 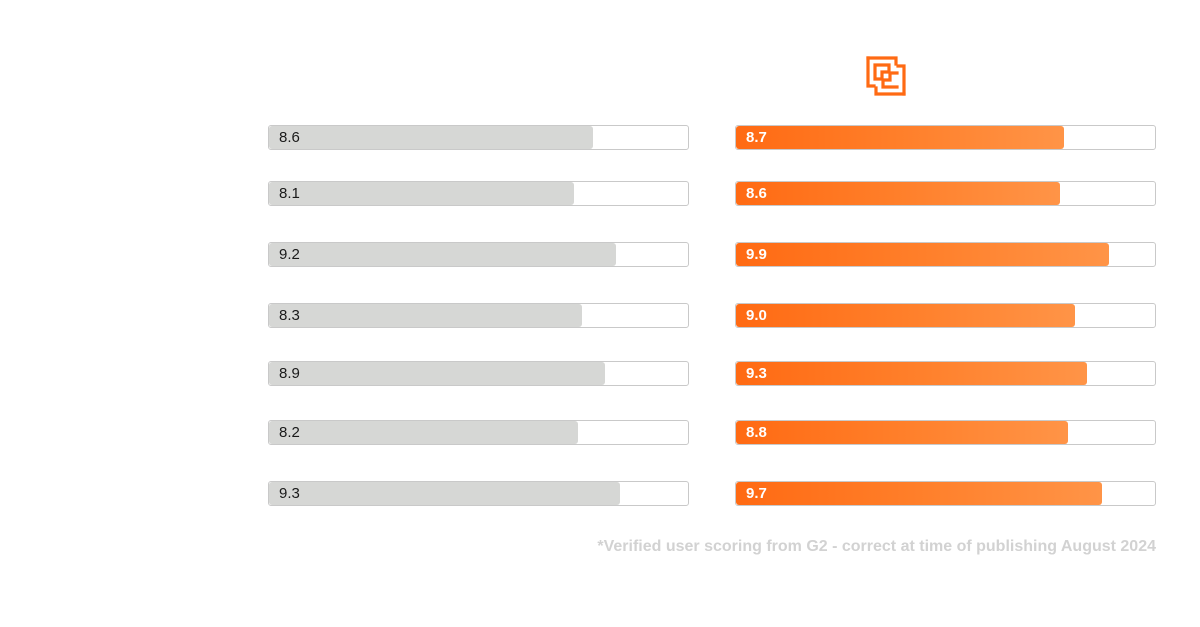 I want to click on brand-bar-track: 9.0, so click(x=945, y=315).